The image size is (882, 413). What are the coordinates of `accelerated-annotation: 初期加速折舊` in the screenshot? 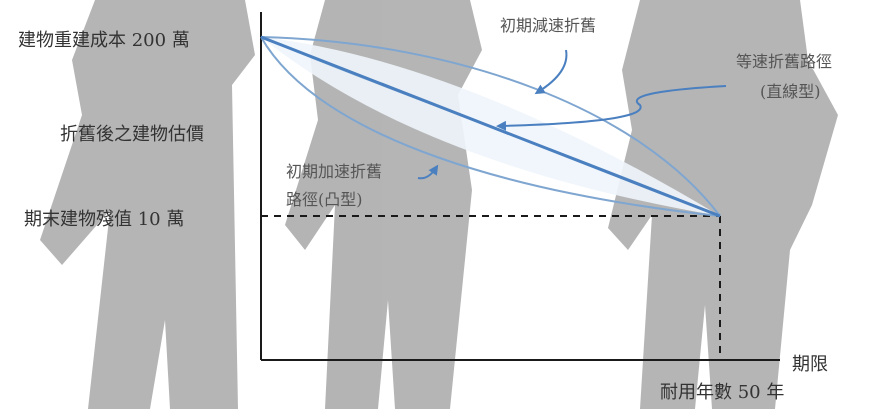 It's located at (334, 171).